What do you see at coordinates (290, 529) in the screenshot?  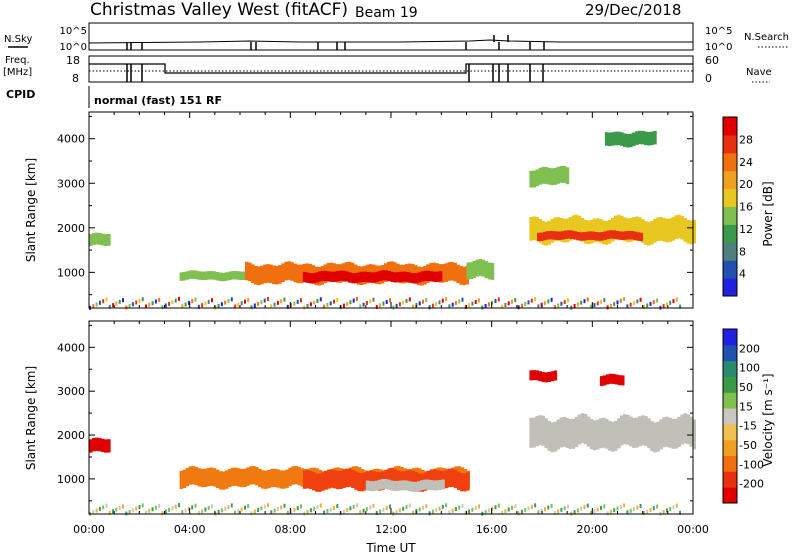 I see `x-tick-label: 08:00` at bounding box center [290, 529].